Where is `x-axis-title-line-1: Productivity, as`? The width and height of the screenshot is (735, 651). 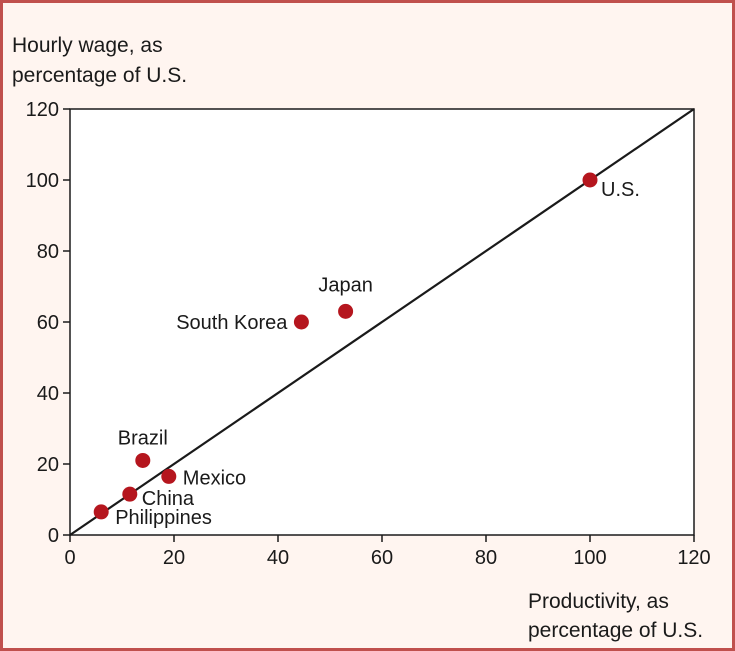 x-axis-title-line-1: Productivity, as is located at coordinates (598, 601).